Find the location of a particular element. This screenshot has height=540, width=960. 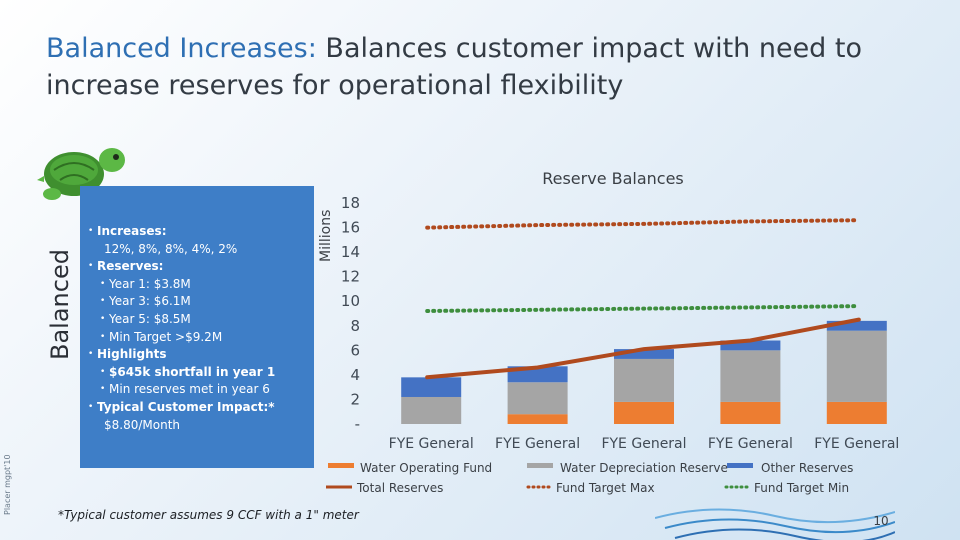

bullet-highlights: Highlights is located at coordinates (198, 355).